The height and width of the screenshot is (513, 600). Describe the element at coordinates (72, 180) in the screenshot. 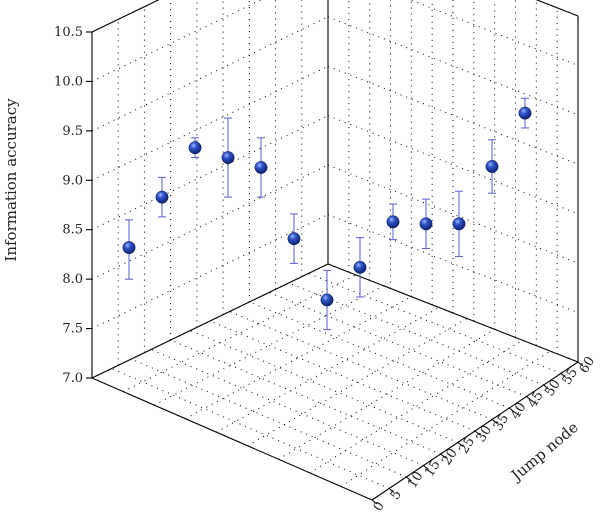

I see `y-tick-label: 9.0` at that location.